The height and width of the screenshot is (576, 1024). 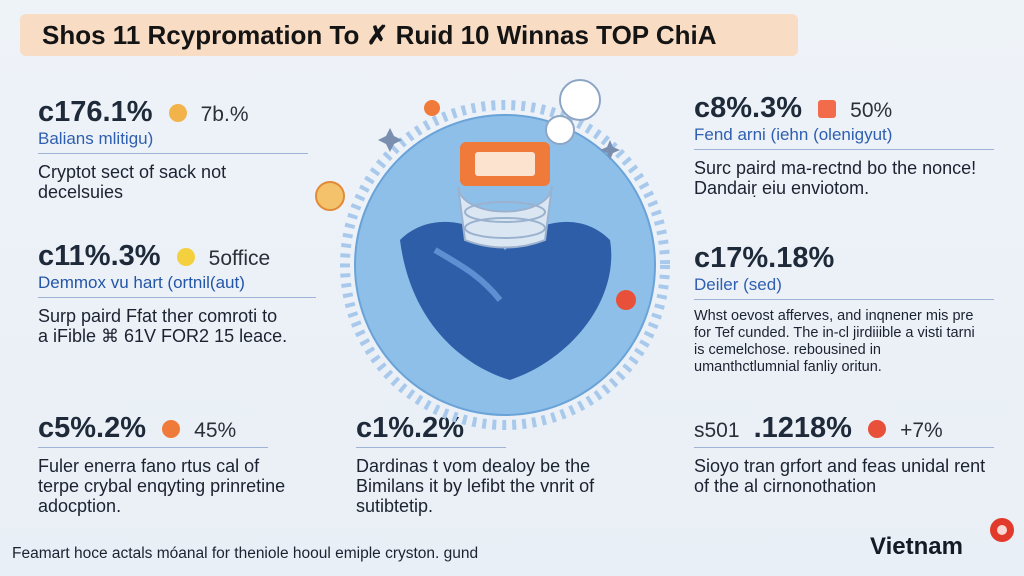 I want to click on stat-value: c176.1% 7b.%, so click(x=174, y=112).